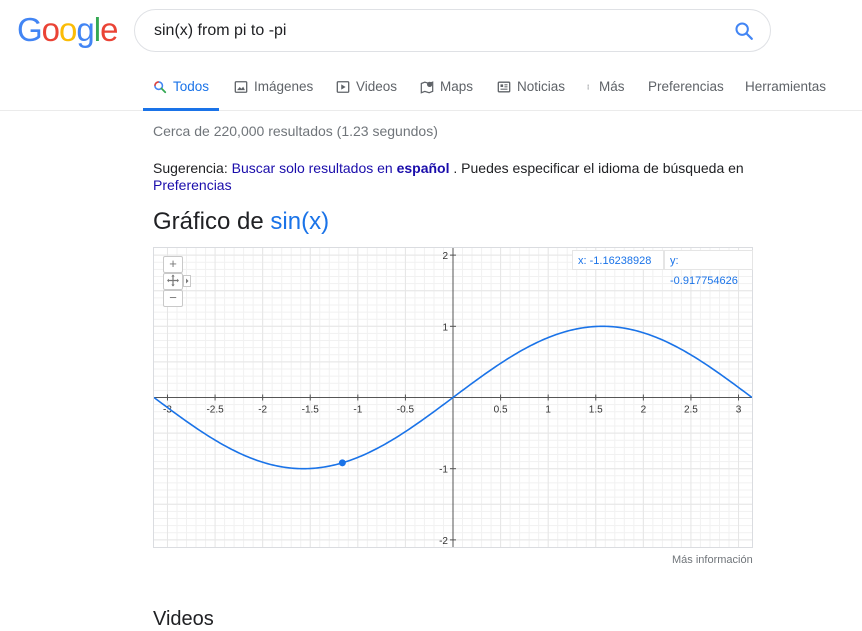 Image resolution: width=862 pixels, height=631 pixels. Describe the element at coordinates (612, 86) in the screenshot. I see `tab-label: Más` at that location.